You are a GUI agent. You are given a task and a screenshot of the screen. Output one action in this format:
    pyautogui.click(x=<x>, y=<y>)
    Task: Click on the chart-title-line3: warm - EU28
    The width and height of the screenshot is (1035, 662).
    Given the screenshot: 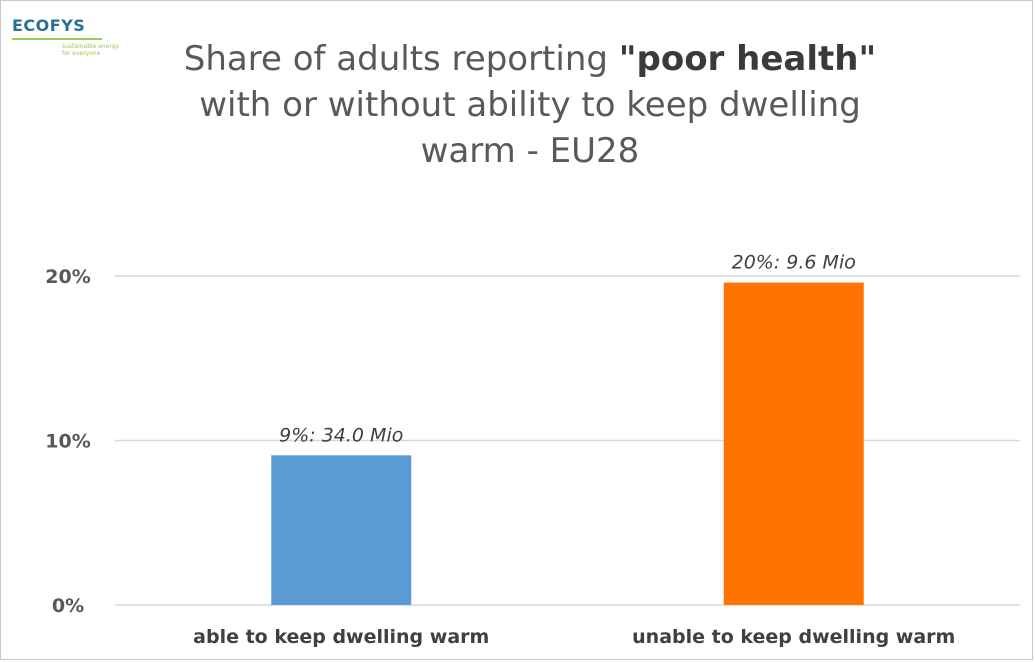 What is the action you would take?
    pyautogui.click(x=530, y=151)
    